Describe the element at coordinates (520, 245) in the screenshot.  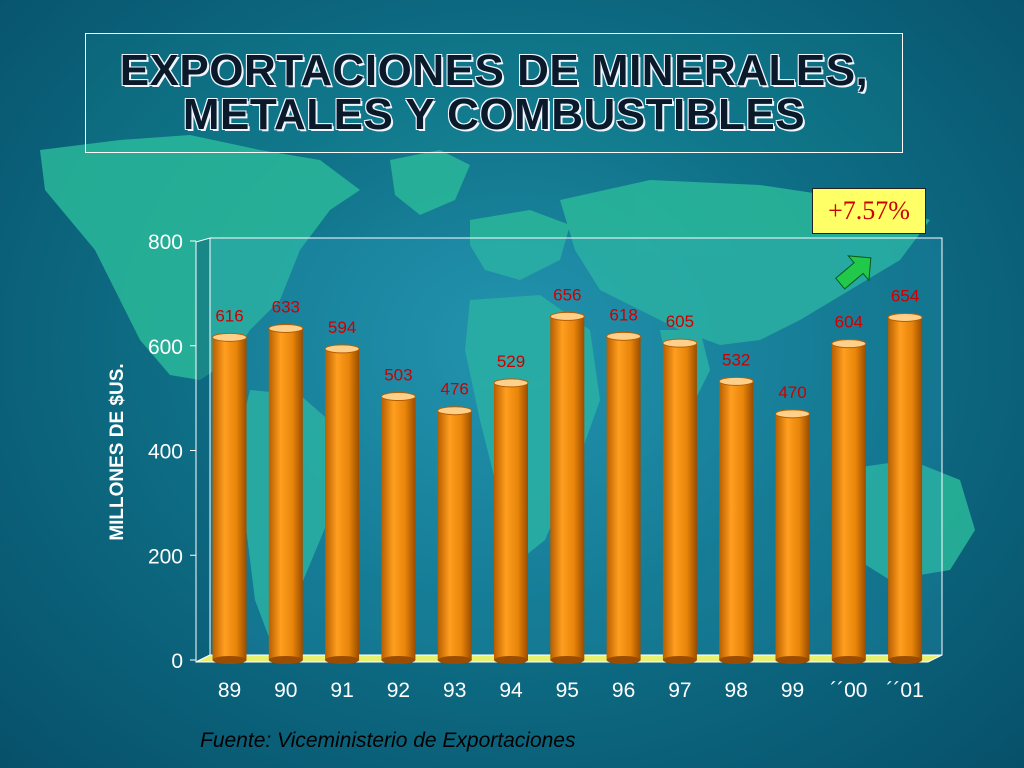
I see `europe-shape` at that location.